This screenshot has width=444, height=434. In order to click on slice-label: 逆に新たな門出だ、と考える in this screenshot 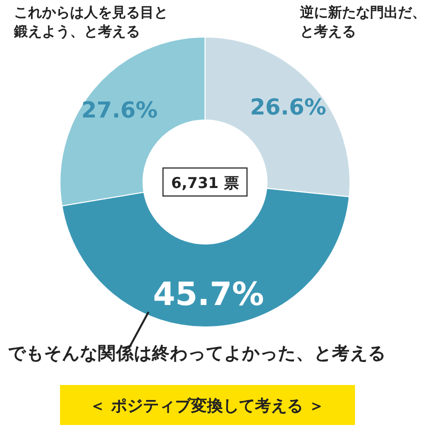, I will do `click(363, 23)`.